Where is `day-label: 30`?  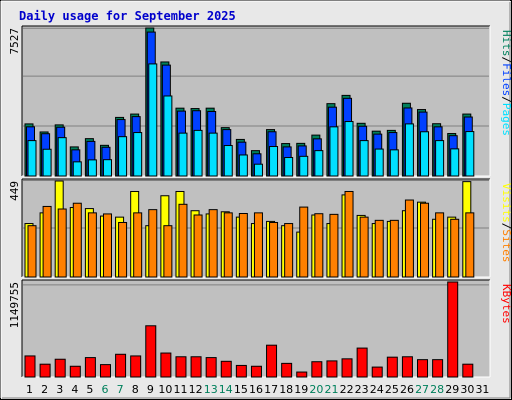
day-label: 30 is located at coordinates (467, 389).